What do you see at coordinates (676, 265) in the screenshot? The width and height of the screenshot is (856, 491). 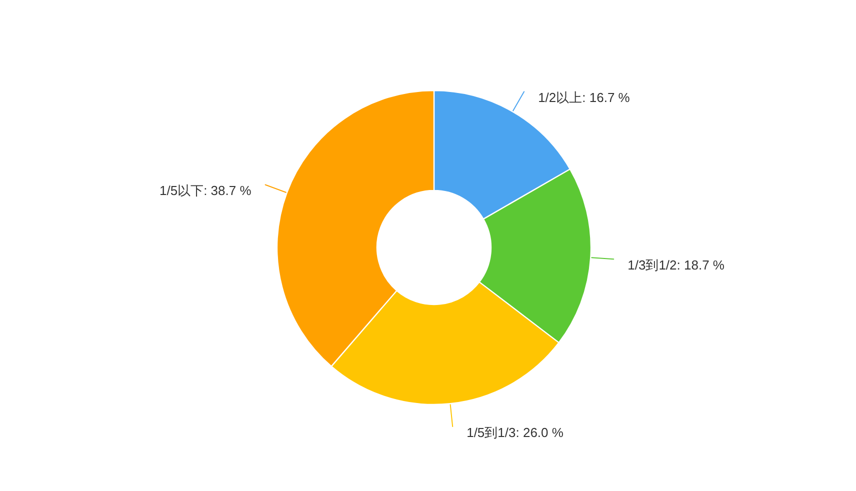 I see `slice-label: 1/3到1/2: 18.7 %` at bounding box center [676, 265].